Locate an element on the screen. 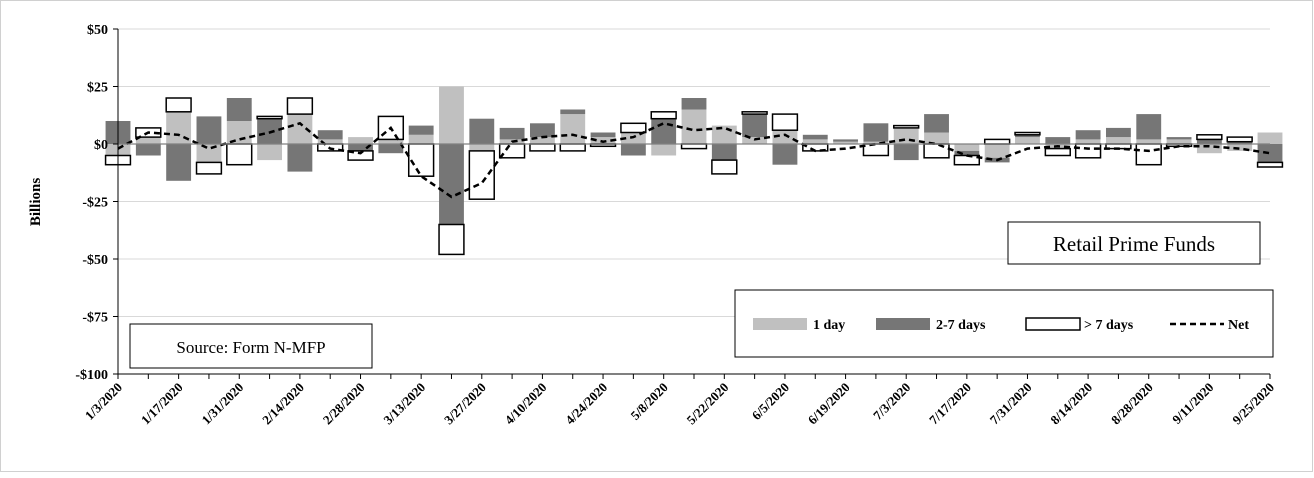 The height and width of the screenshot is (478, 1314). legend-swatch-gt7days is located at coordinates (1053, 324).